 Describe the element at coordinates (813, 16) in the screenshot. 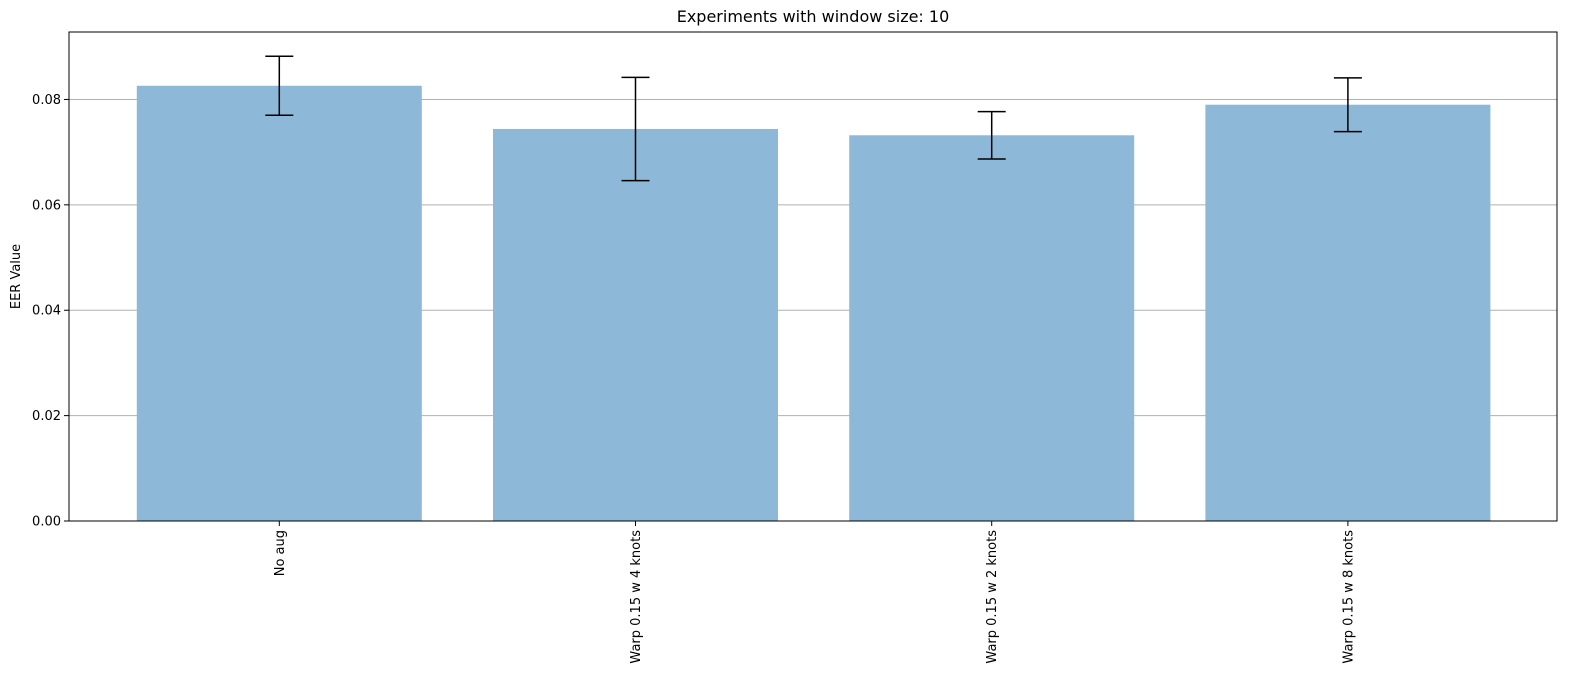

I see `chart-title: Experiments with window size: 10` at that location.